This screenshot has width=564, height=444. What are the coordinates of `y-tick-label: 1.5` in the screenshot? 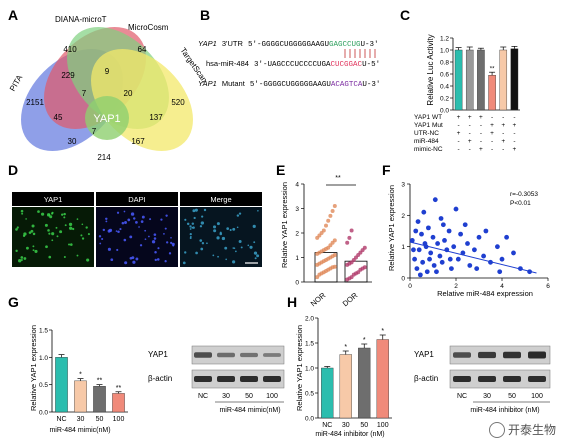 It's located at (309, 344).